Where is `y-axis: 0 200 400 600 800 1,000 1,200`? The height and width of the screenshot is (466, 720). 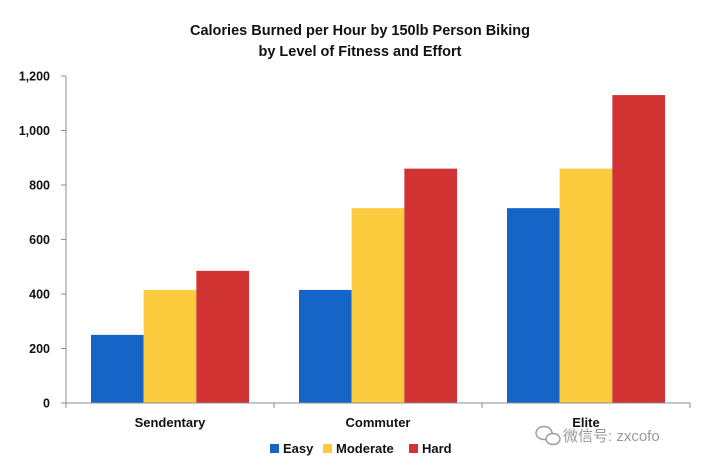
y-axis: 0 200 400 600 800 1,000 1,200 is located at coordinates (43, 240).